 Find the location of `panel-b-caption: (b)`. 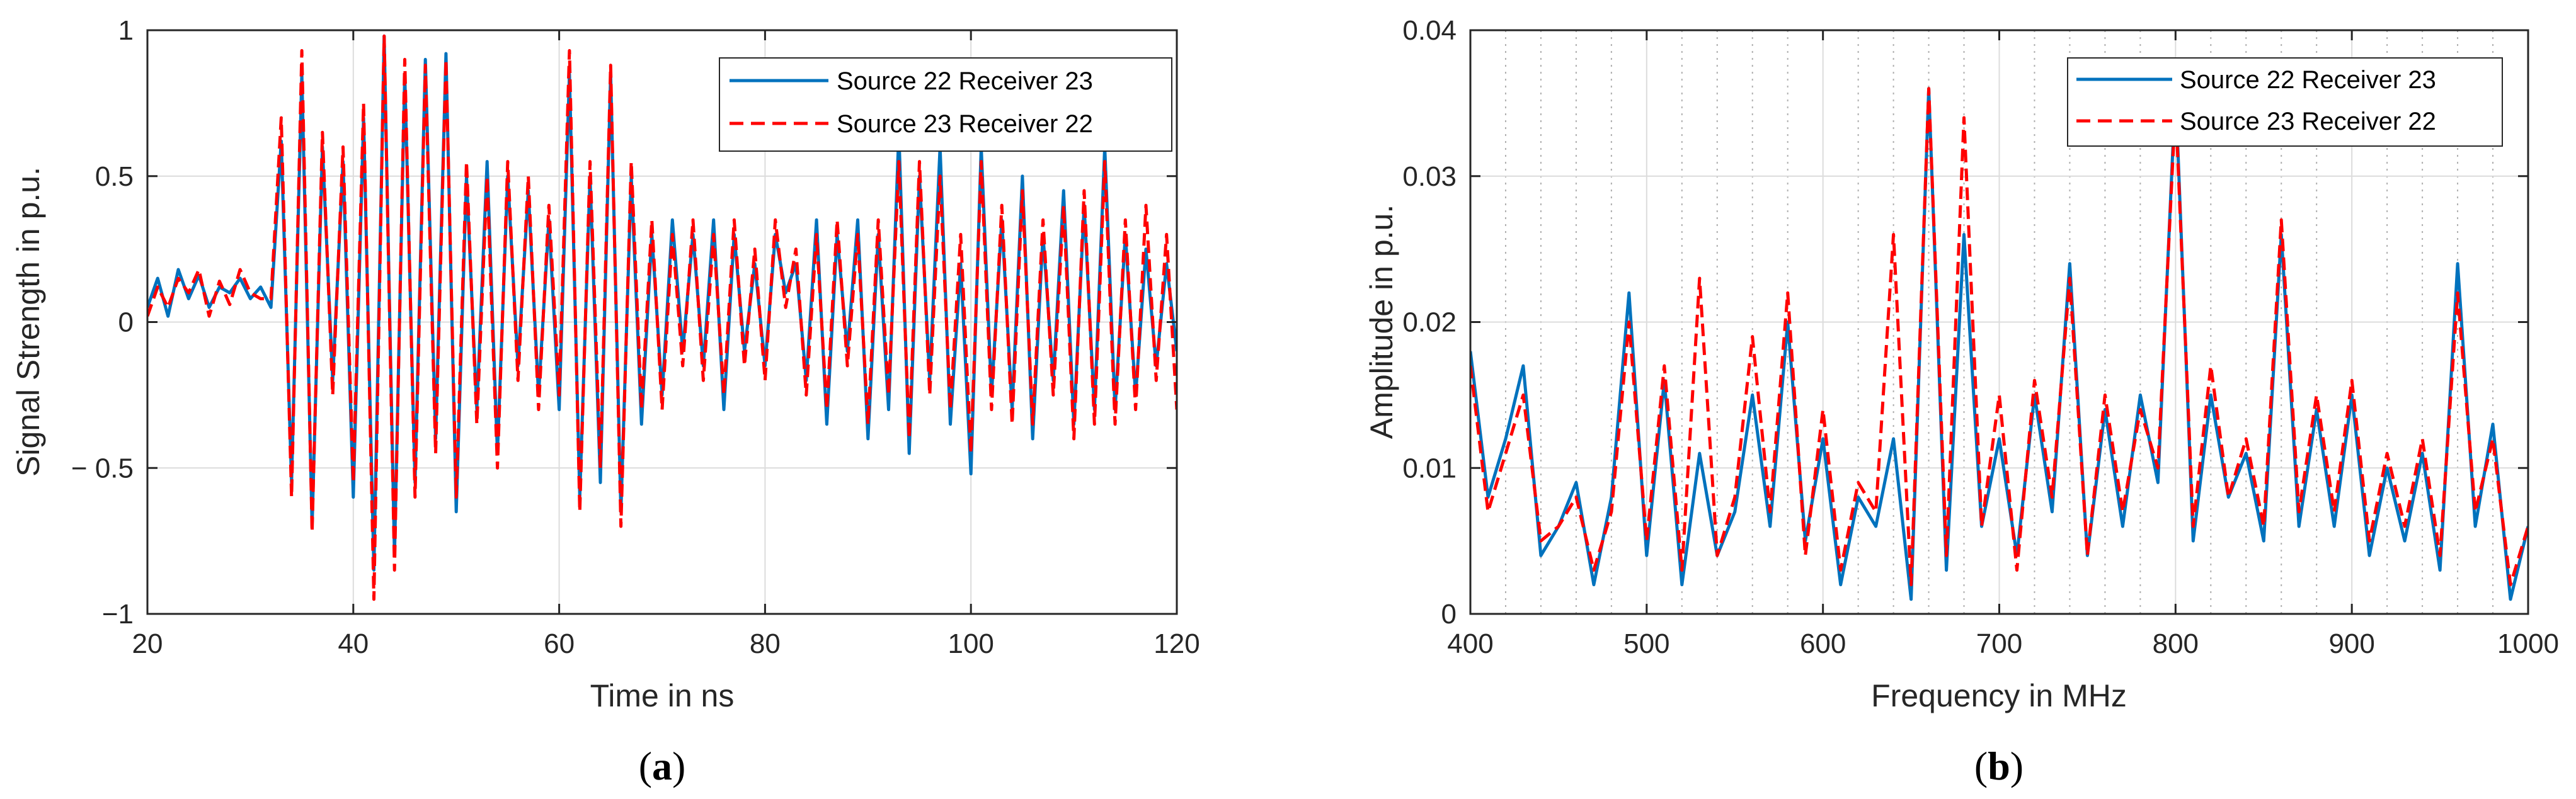

panel-b-caption: (b) is located at coordinates (1999, 766).